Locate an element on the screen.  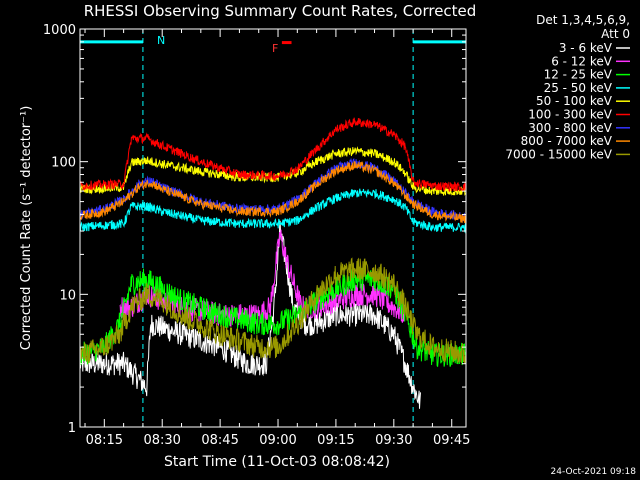
y-tick-label: 1000 is located at coordinates (59, 30).